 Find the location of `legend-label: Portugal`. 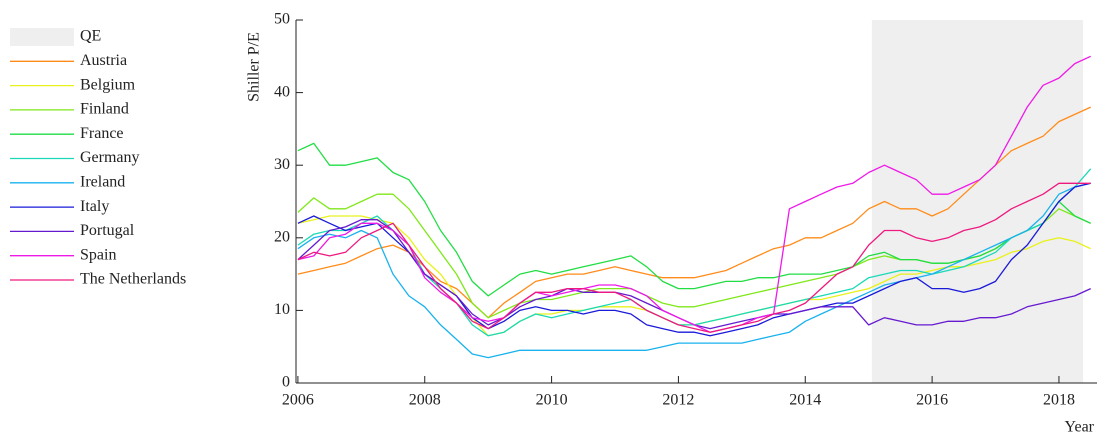

legend-label: Portugal is located at coordinates (107, 230).